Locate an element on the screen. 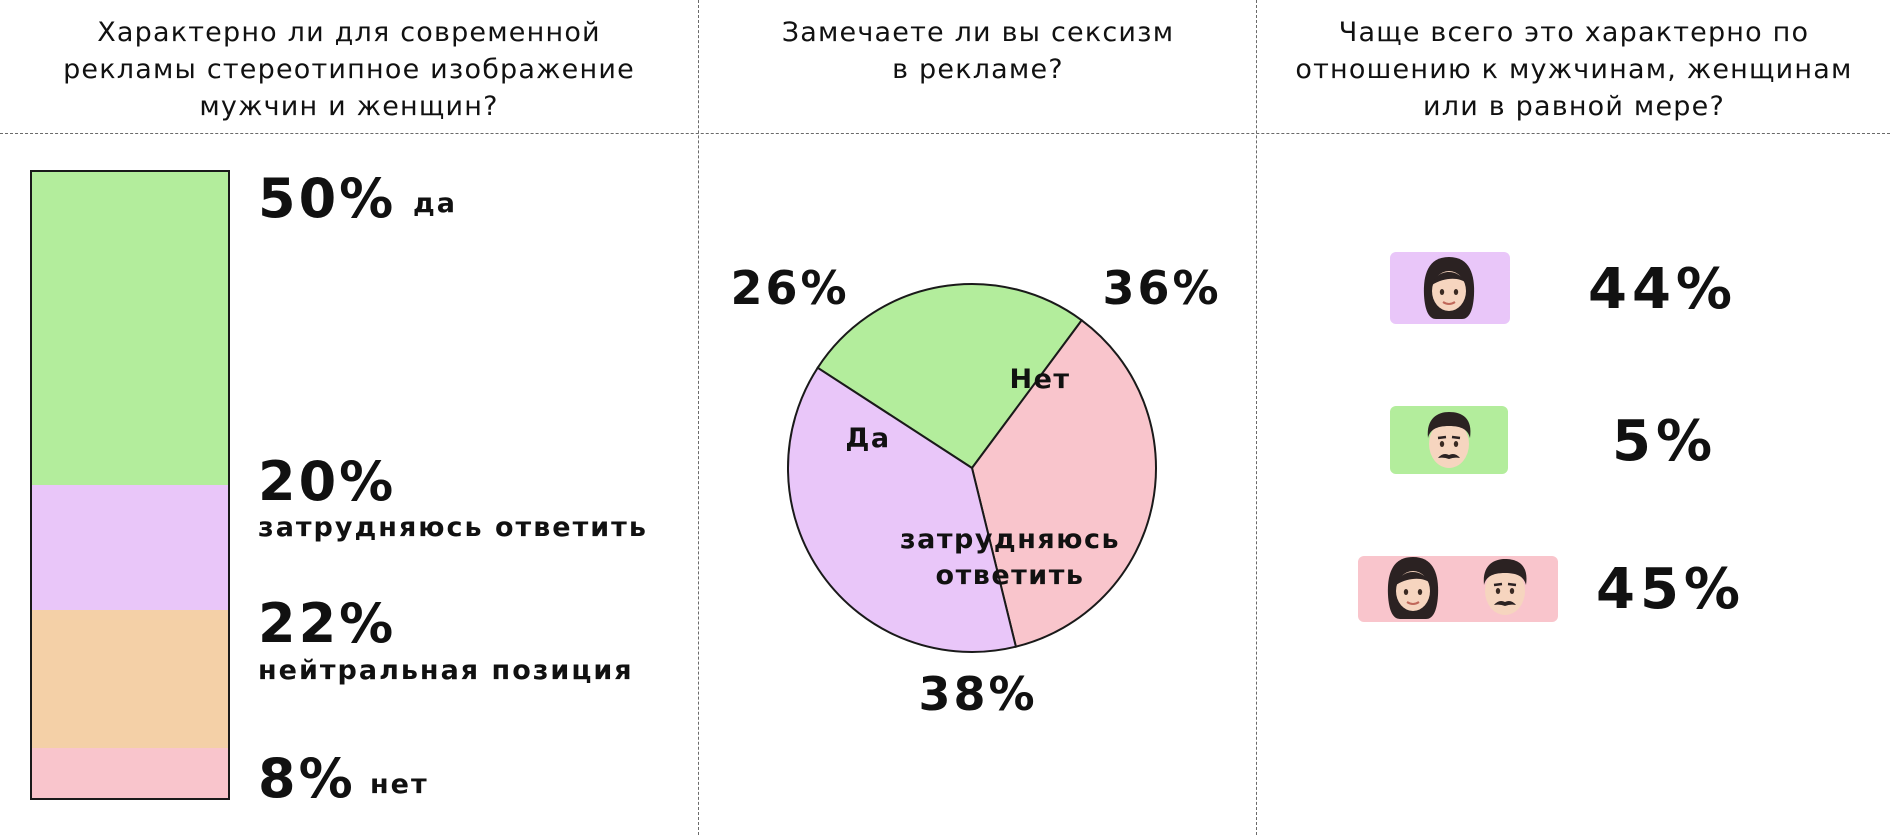 This screenshot has width=1890, height=835. pie-value-label: 36% is located at coordinates (1161, 288).